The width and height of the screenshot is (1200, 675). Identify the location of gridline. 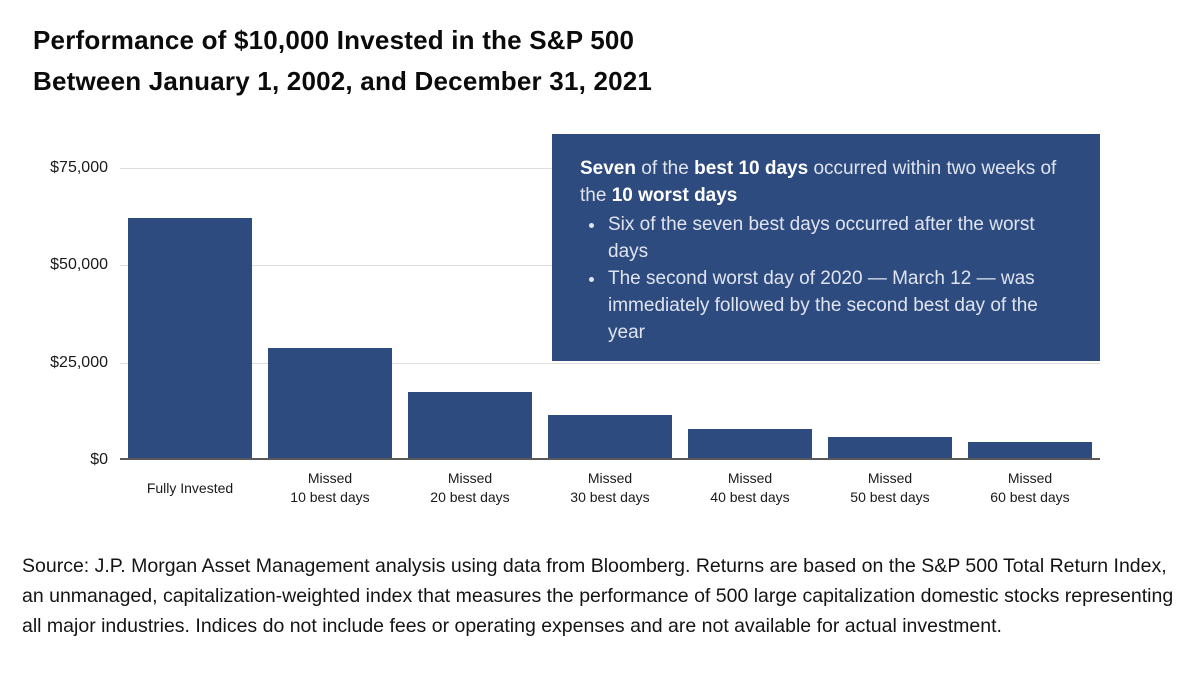
(610, 363).